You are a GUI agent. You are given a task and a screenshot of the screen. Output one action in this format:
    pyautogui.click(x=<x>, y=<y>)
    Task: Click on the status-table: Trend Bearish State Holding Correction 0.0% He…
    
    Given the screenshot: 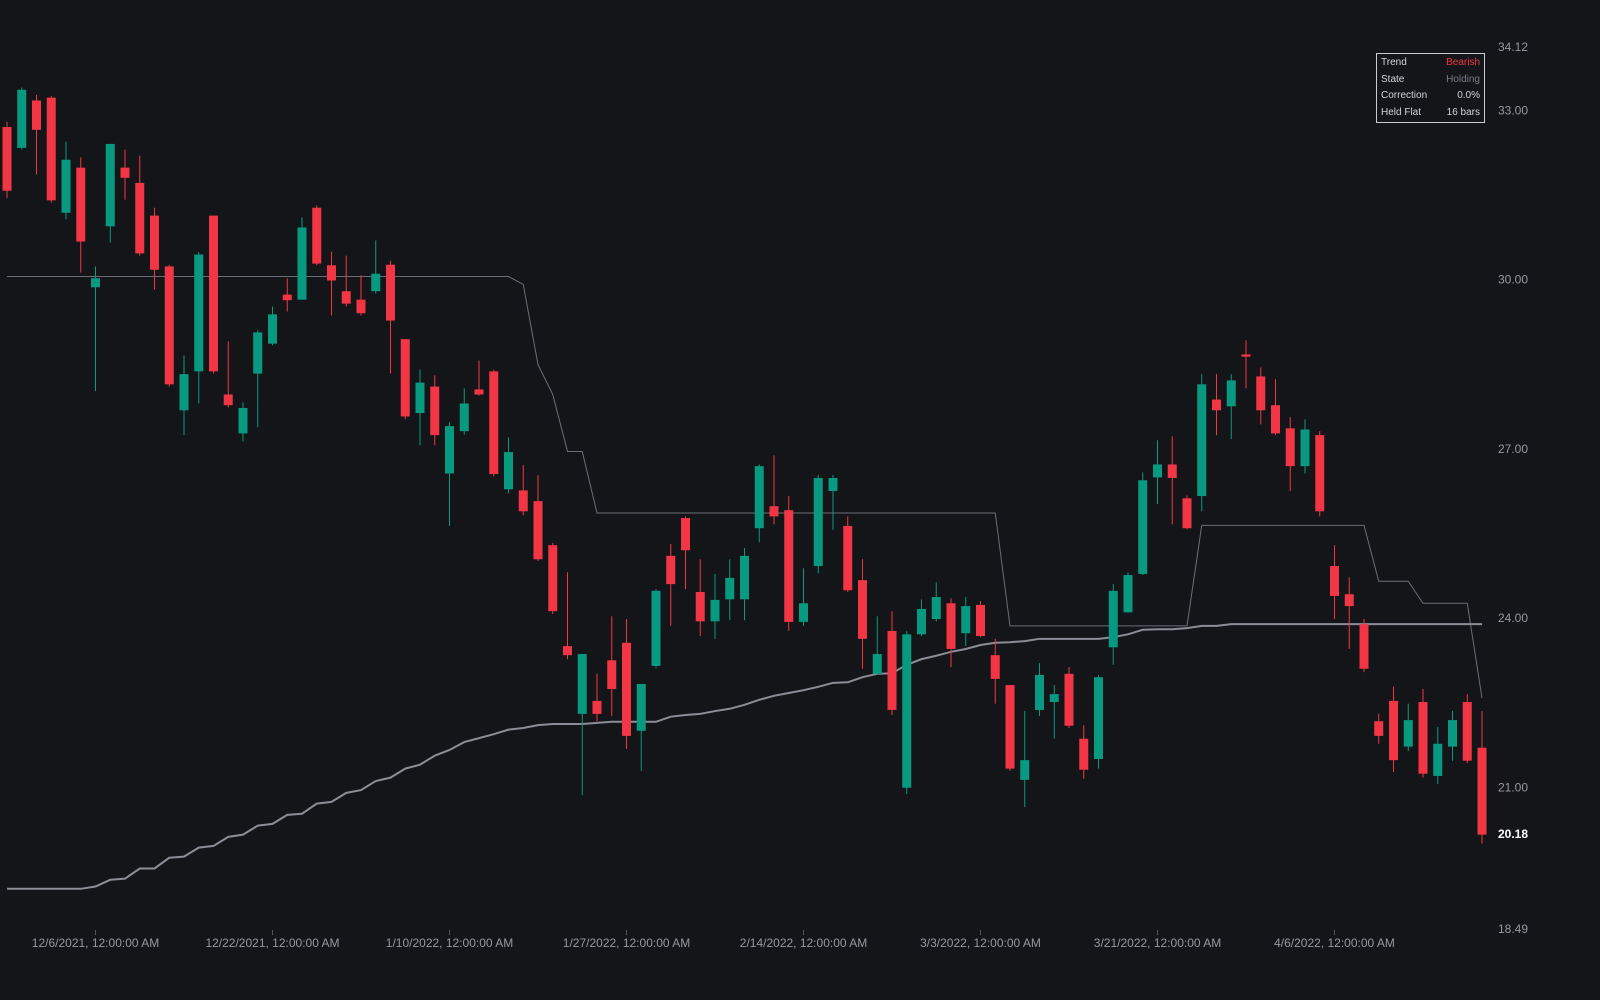 What is the action you would take?
    pyautogui.click(x=1430, y=88)
    